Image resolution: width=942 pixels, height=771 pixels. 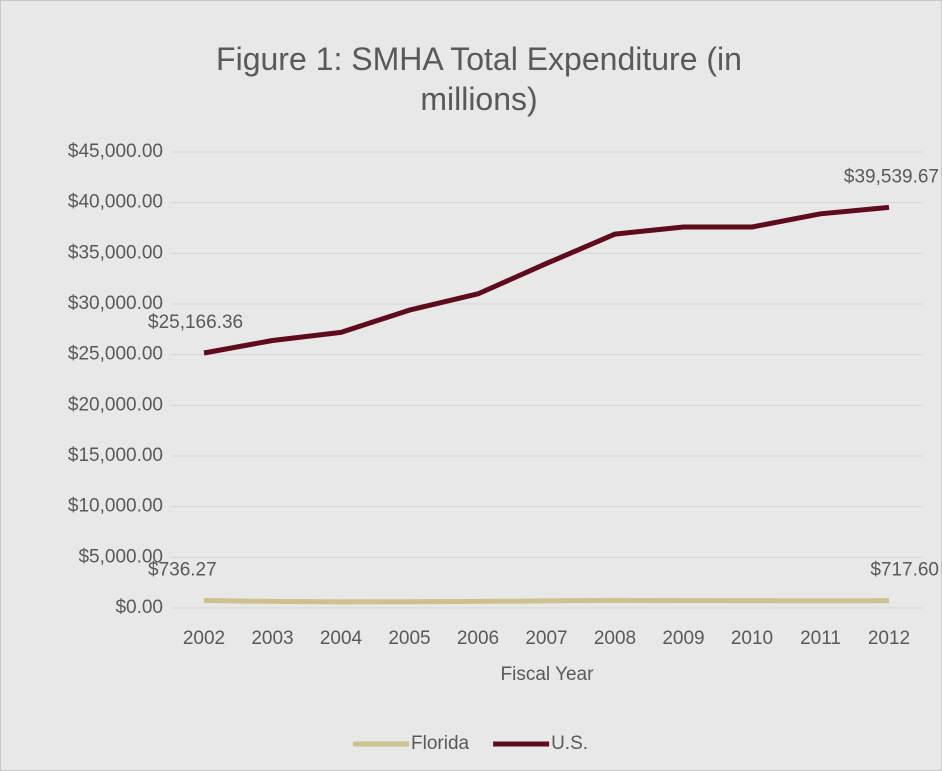 I want to click on y-tick-label: $35,000.00, so click(x=115, y=252).